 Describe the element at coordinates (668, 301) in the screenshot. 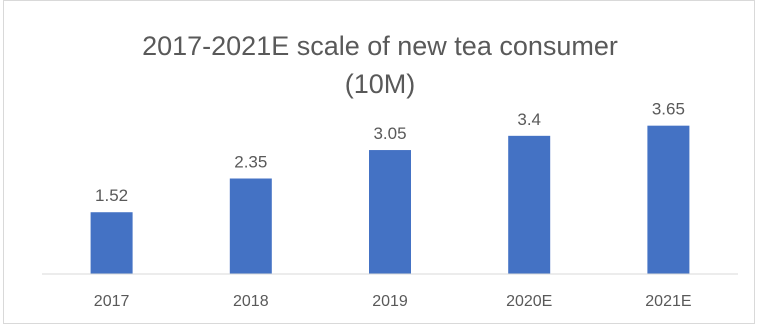

I see `x-tick-2021E: 2021E` at that location.